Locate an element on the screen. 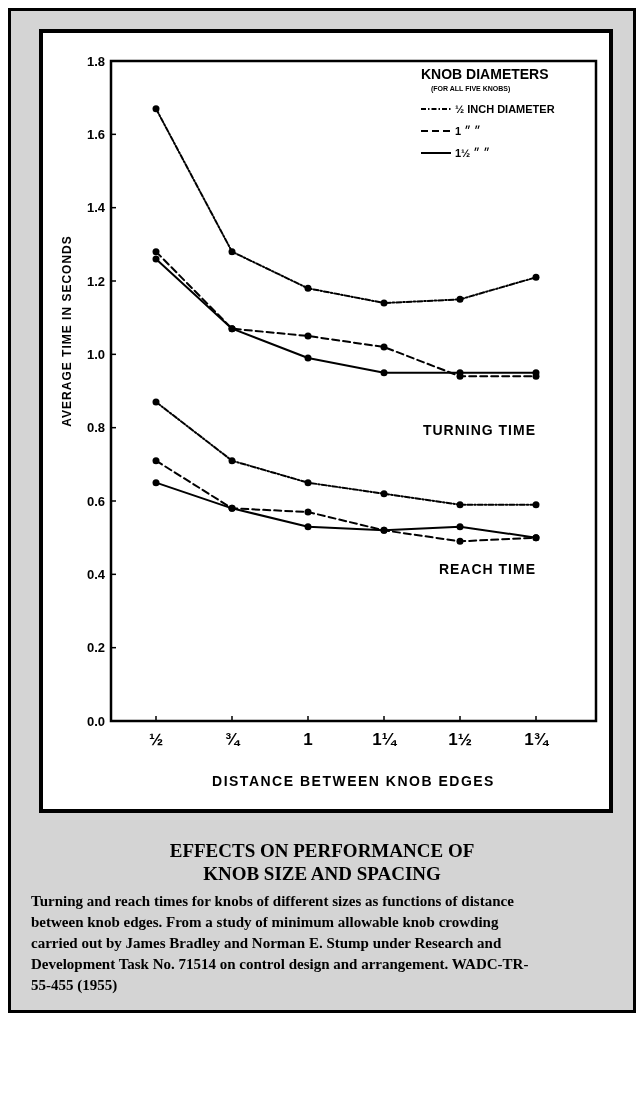  y-tick-label: 0.2 is located at coordinates (95, 648).